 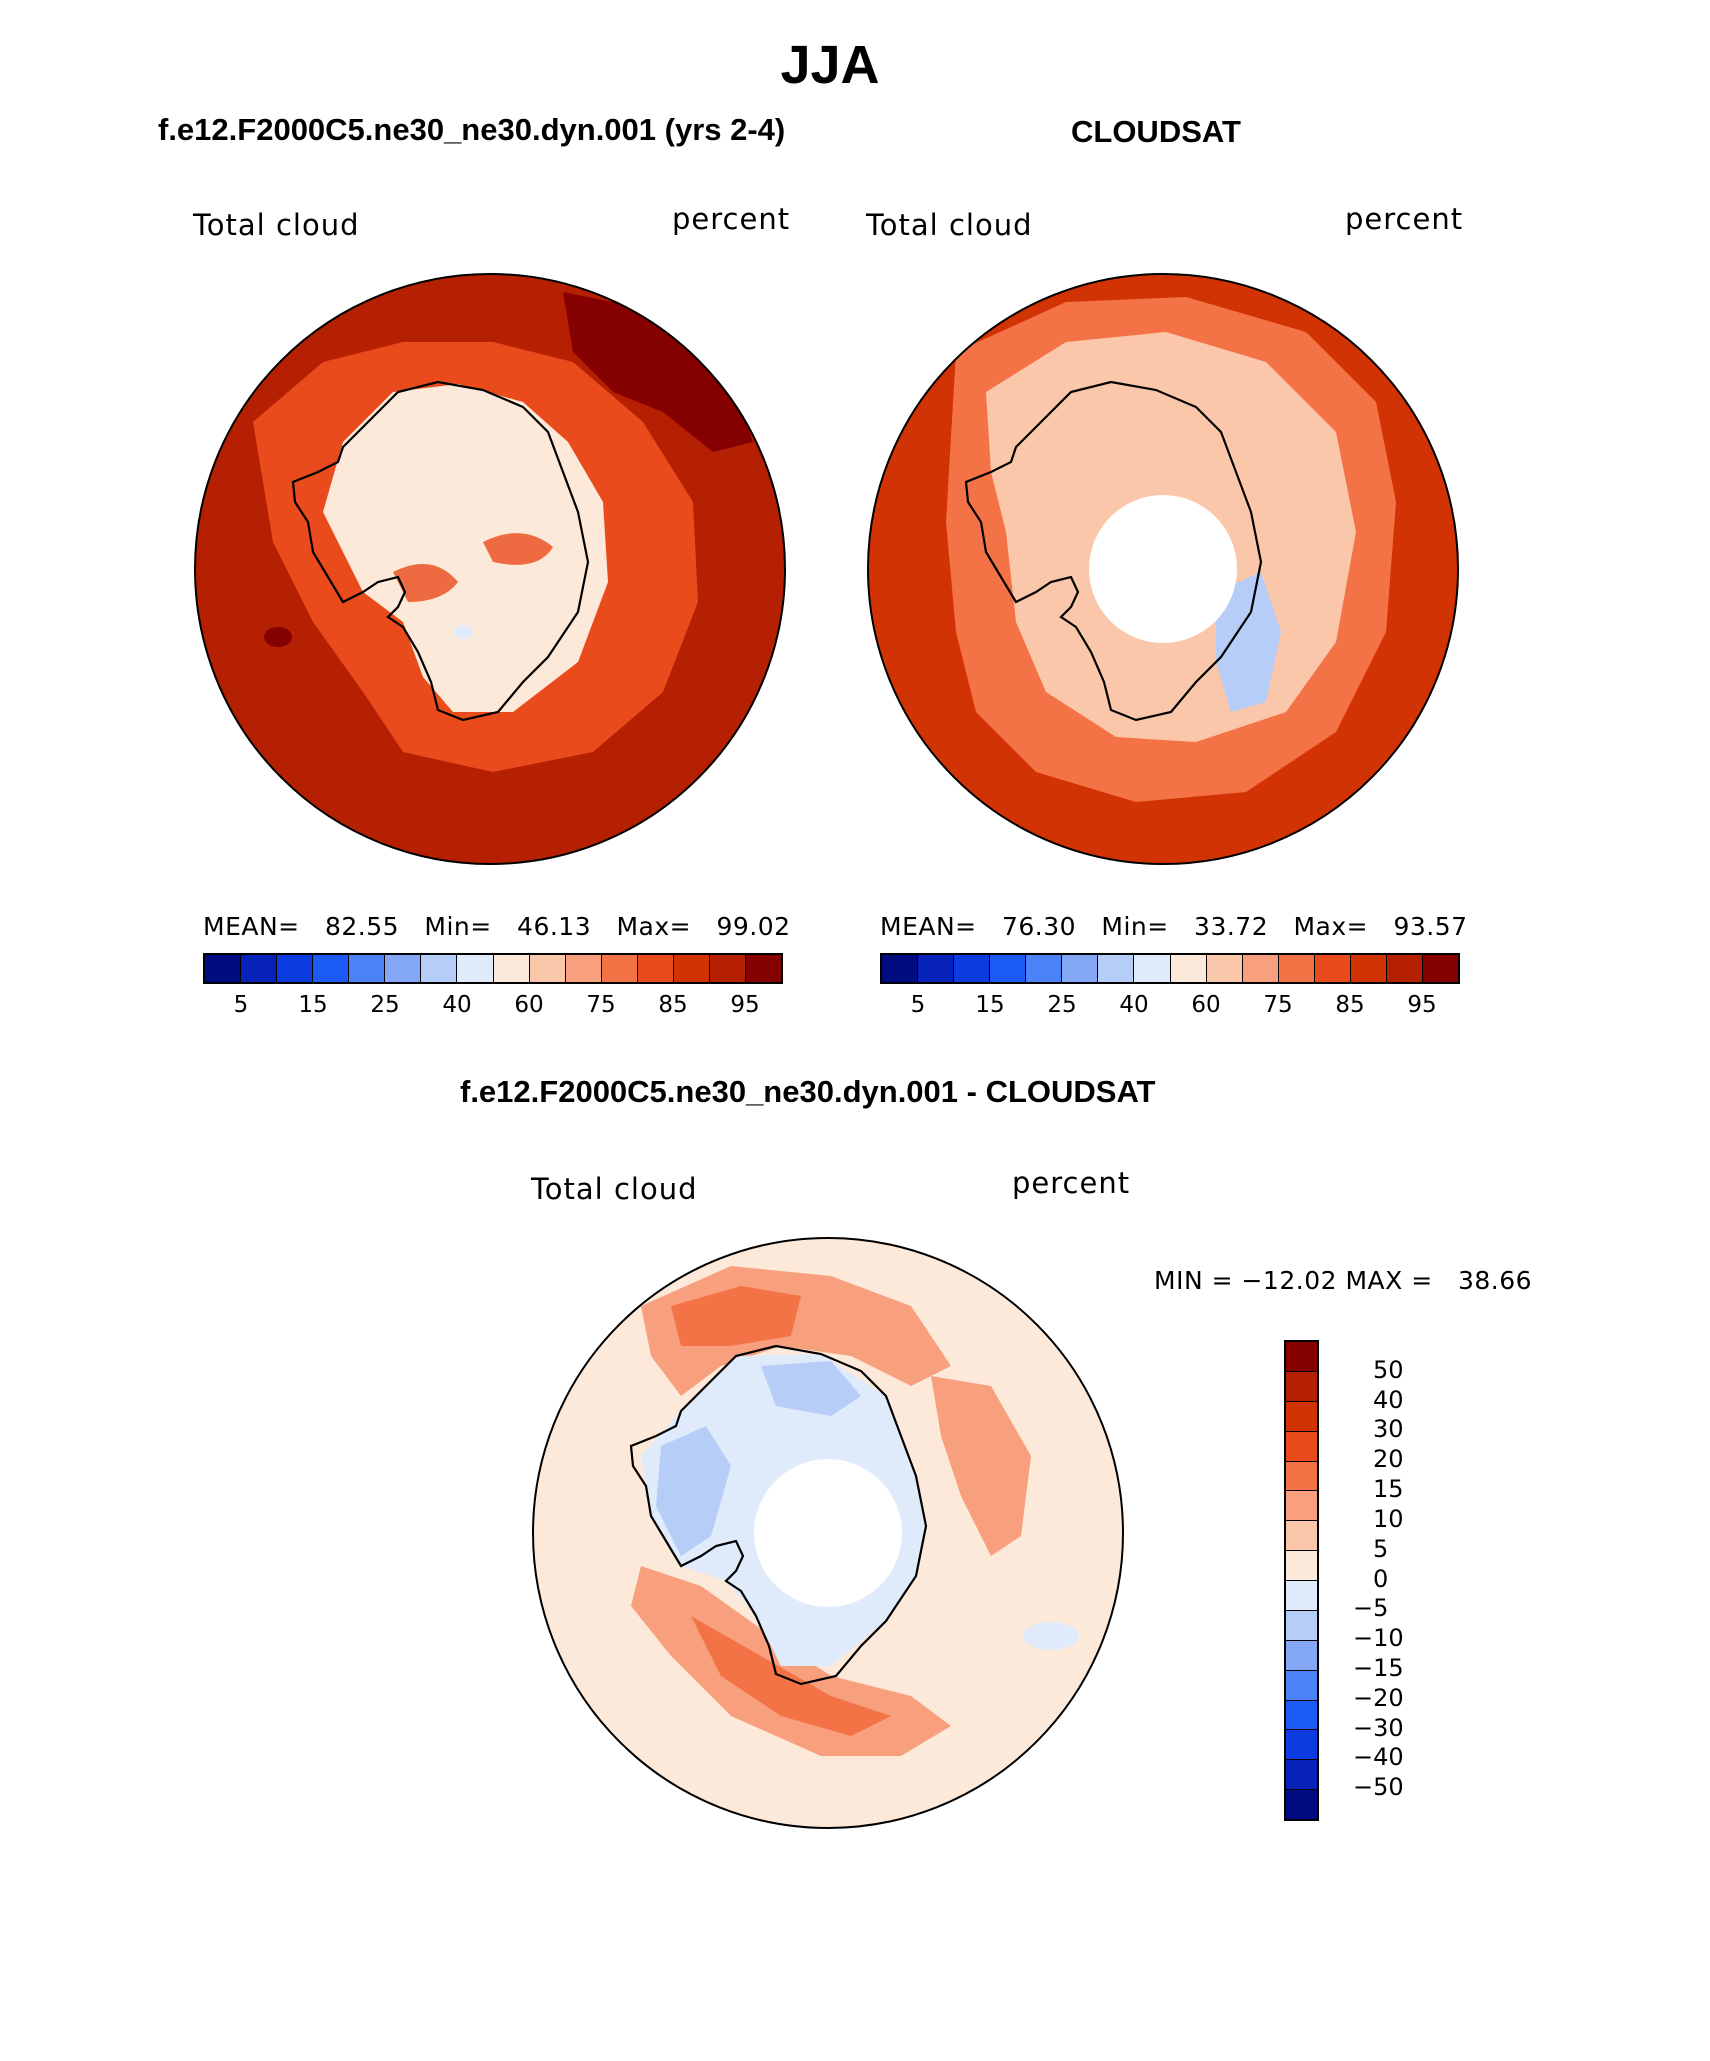 What do you see at coordinates (1156, 131) in the screenshot?
I see `right-panel-title: CLOUDSAT` at bounding box center [1156, 131].